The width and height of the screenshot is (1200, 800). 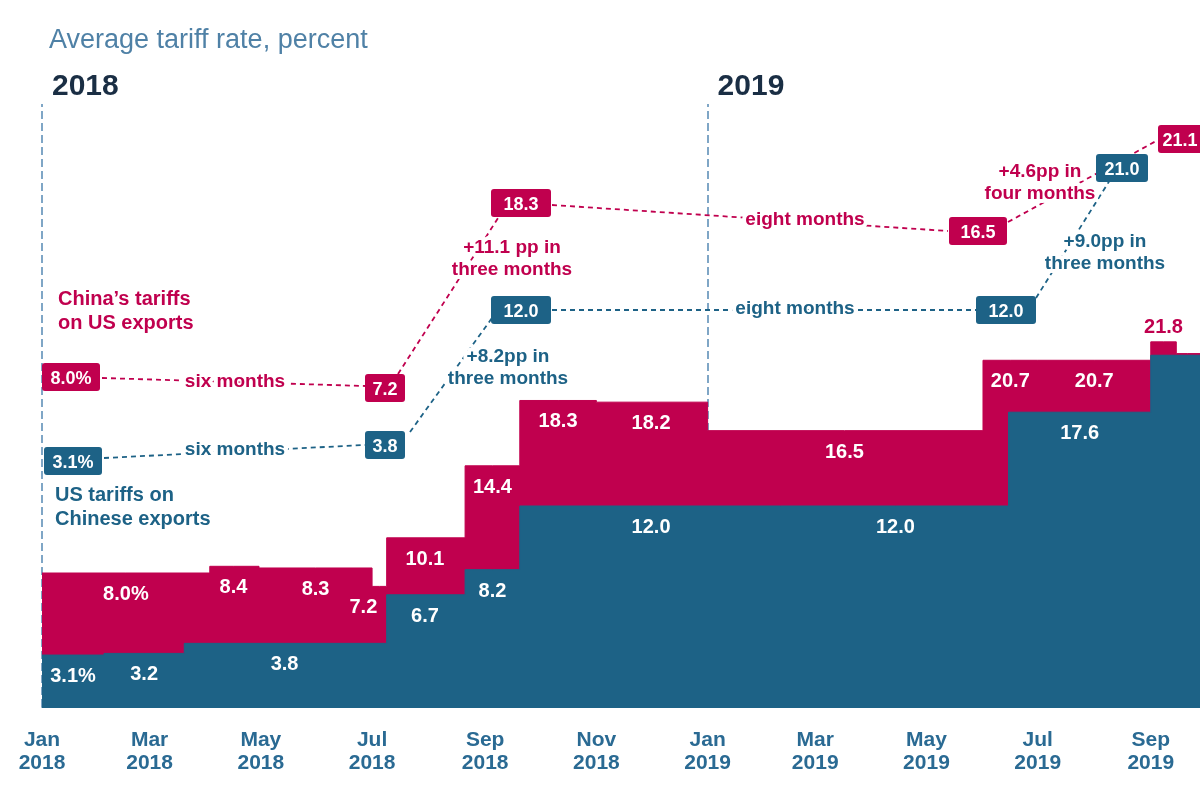 I want to click on annotation: 8.0%, so click(x=71, y=378).